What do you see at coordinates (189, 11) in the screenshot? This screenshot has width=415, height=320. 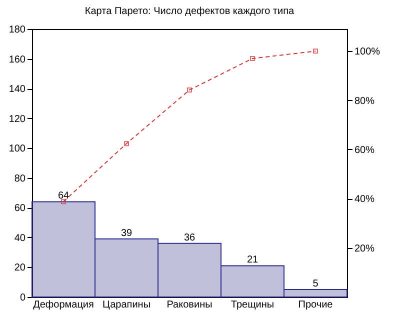 I see `chart-title: Карта Парето: Число дефектов каждого типа` at bounding box center [189, 11].